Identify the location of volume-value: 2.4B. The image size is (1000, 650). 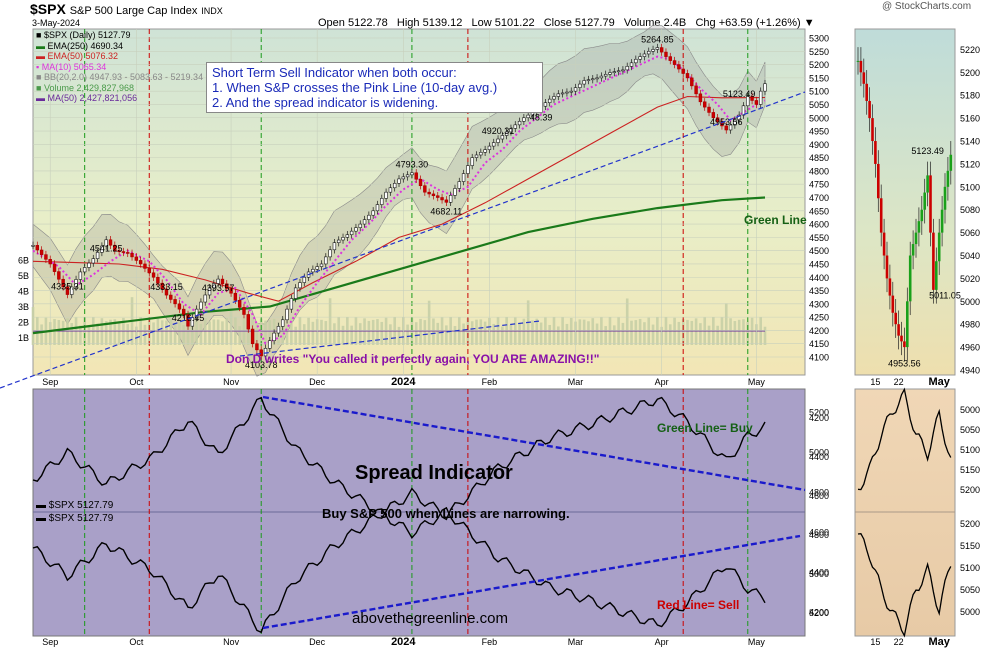
(675, 23).